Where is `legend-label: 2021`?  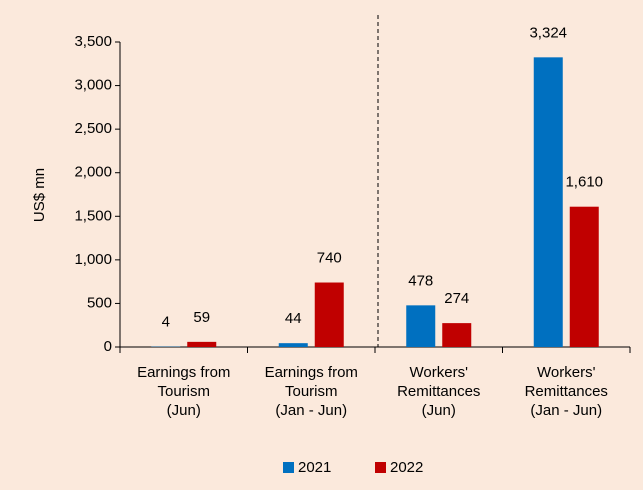 legend-label: 2021 is located at coordinates (314, 467).